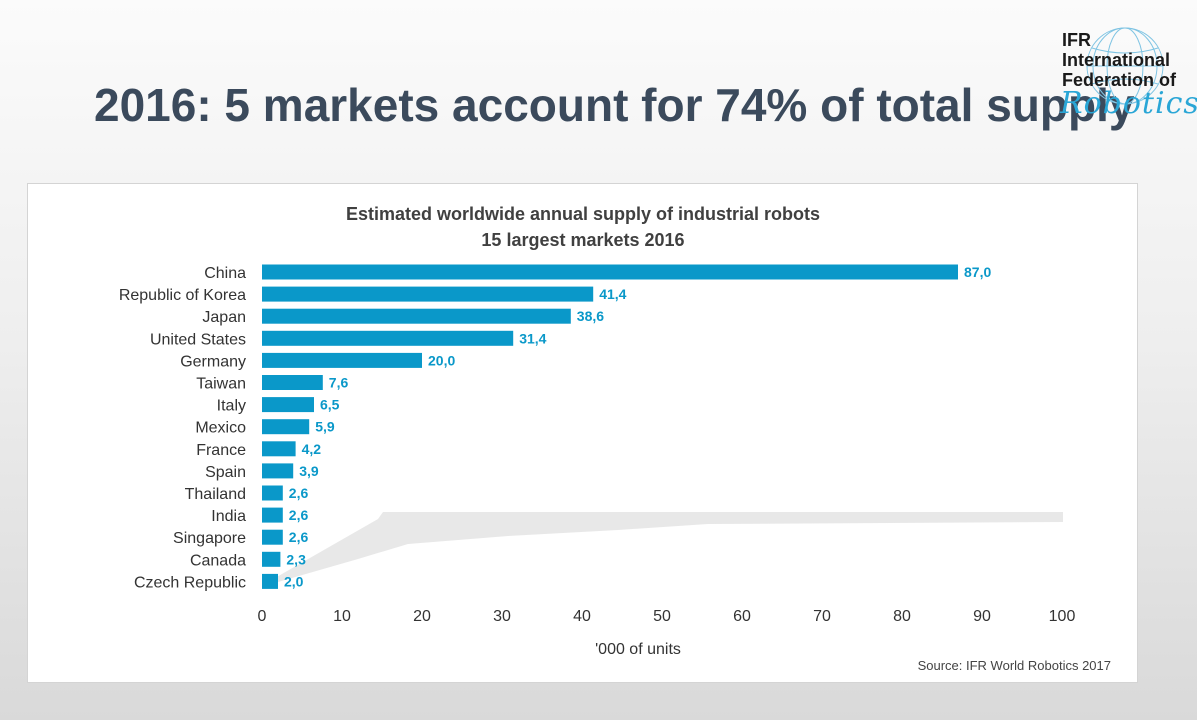 The image size is (1197, 720). What do you see at coordinates (309, 471) in the screenshot?
I see `value-label: 3,9` at bounding box center [309, 471].